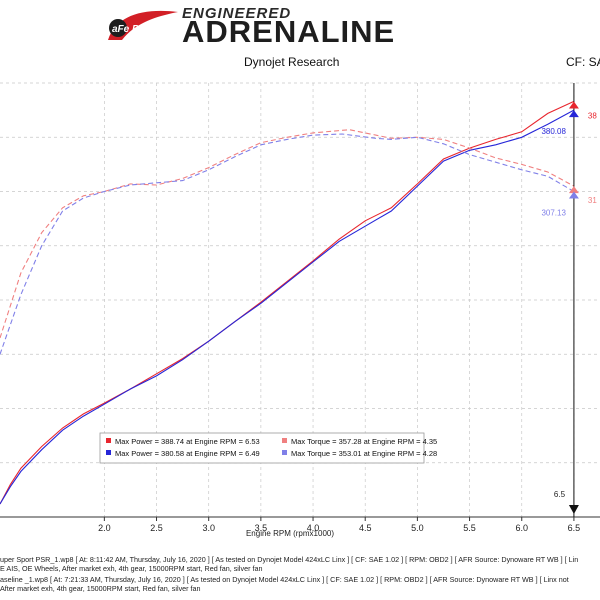 The width and height of the screenshot is (600, 600). What do you see at coordinates (566, 300) in the screenshot?
I see `cursor: 6.5` at bounding box center [566, 300].